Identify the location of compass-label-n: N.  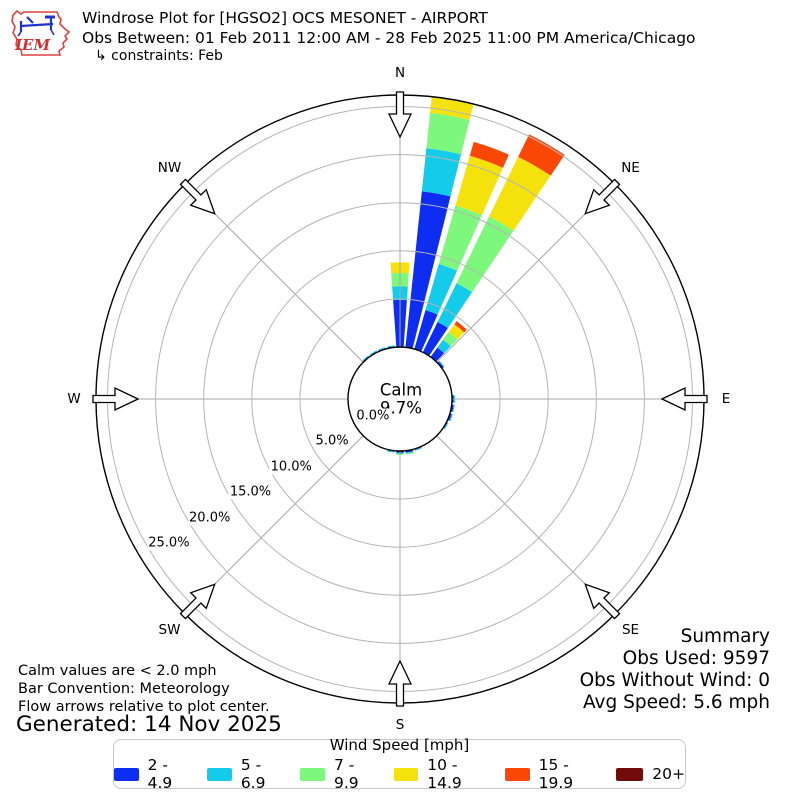
(400, 73).